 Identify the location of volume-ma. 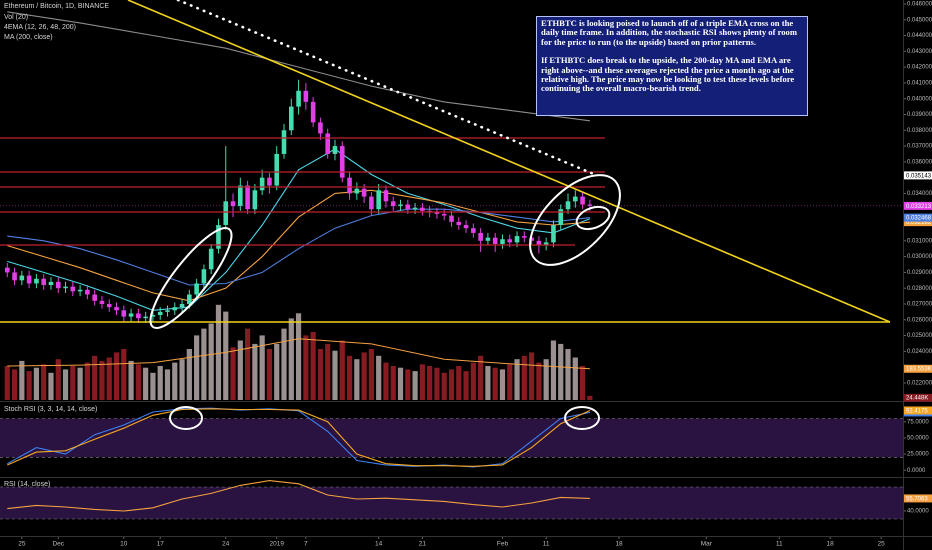
(298, 354).